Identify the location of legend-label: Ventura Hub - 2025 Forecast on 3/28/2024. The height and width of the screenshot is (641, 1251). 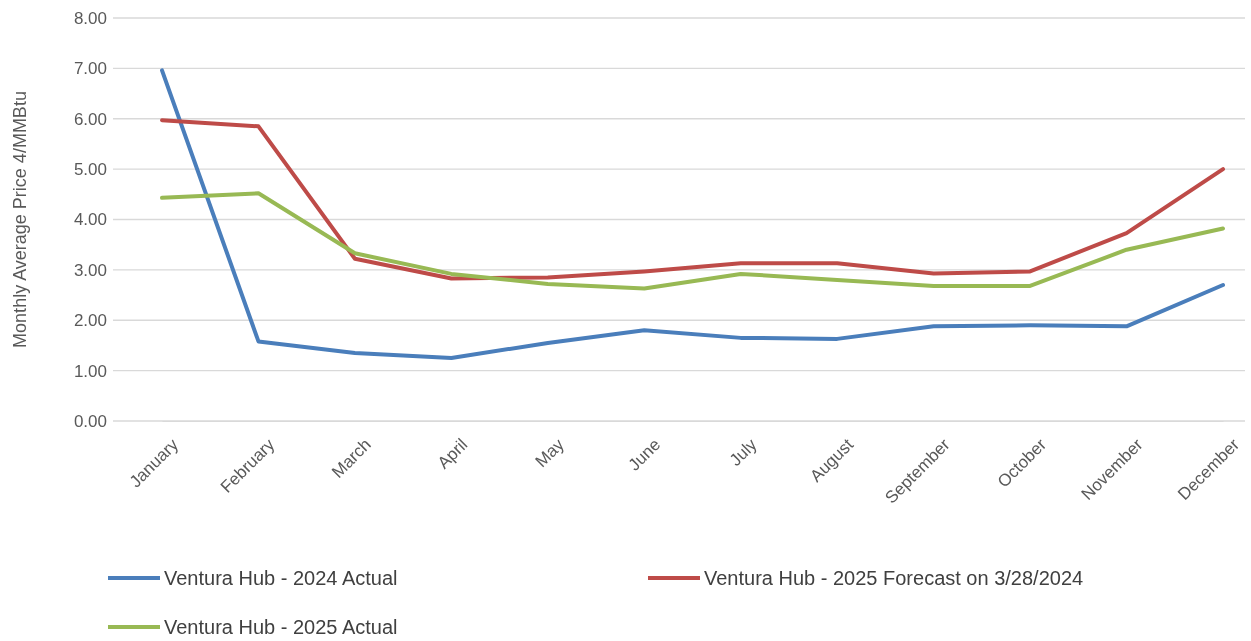
(894, 578).